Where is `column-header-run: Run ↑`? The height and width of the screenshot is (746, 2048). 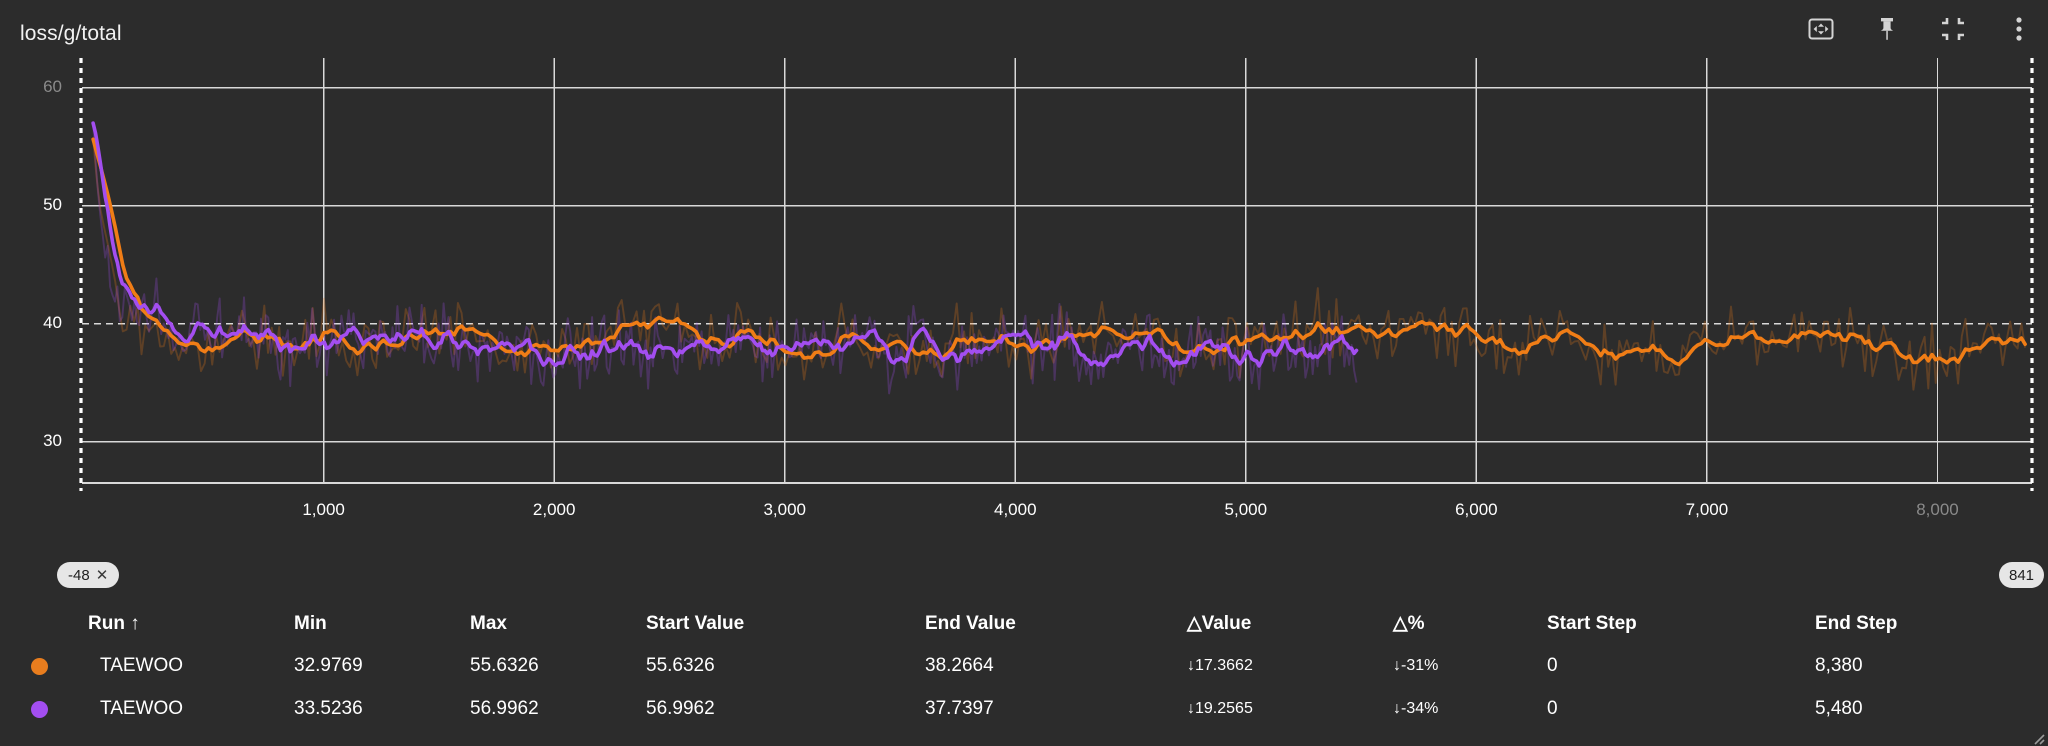
column-header-run: Run ↑ is located at coordinates (114, 623).